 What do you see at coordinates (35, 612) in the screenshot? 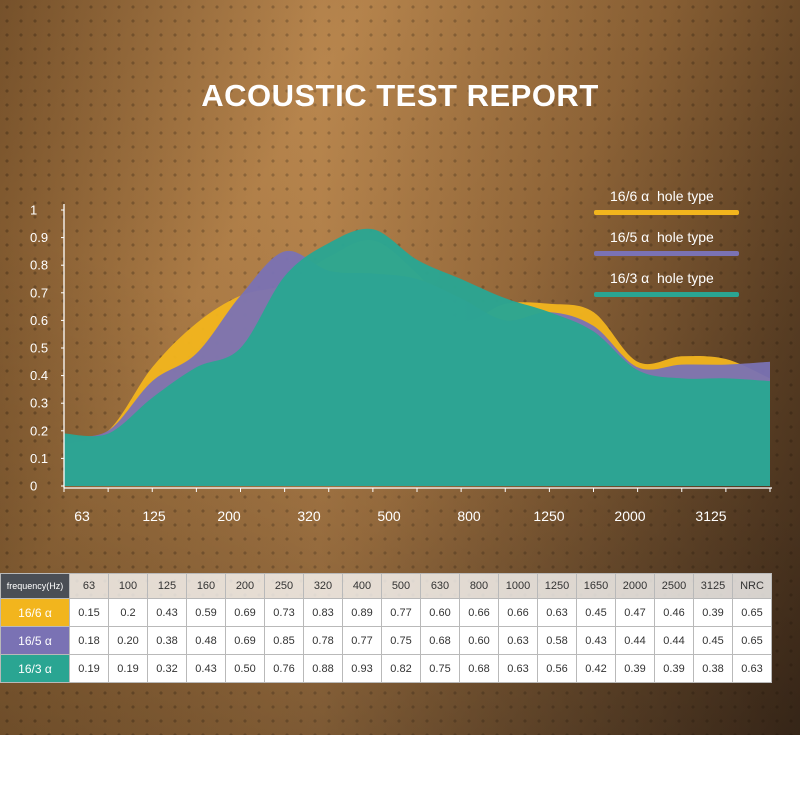
I see `row-label-16-6: 16/6 α` at bounding box center [35, 612].